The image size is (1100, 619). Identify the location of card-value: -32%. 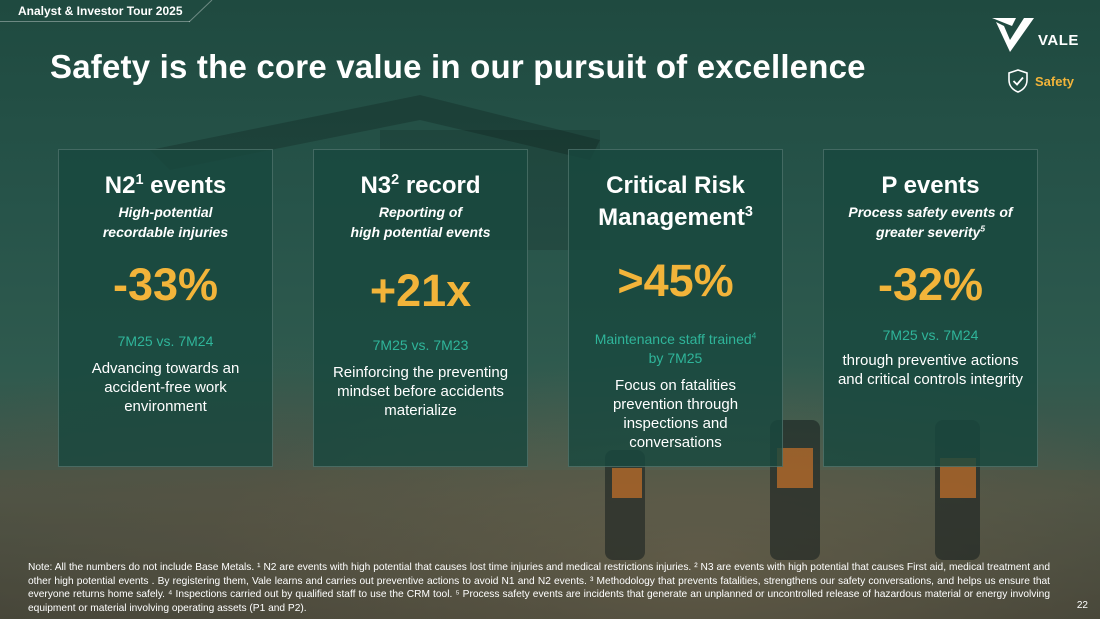
(930, 284).